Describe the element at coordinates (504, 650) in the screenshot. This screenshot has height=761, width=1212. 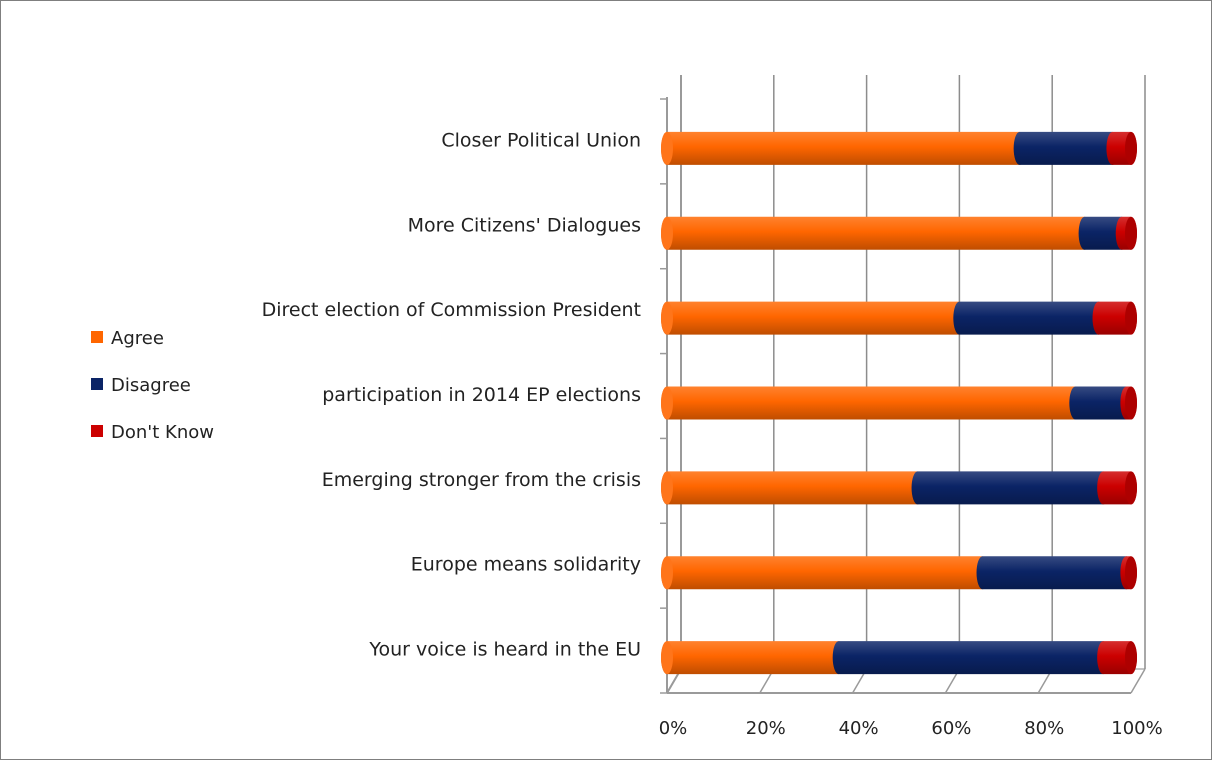
I see `category-label: Your voice is heard in the EU` at that location.